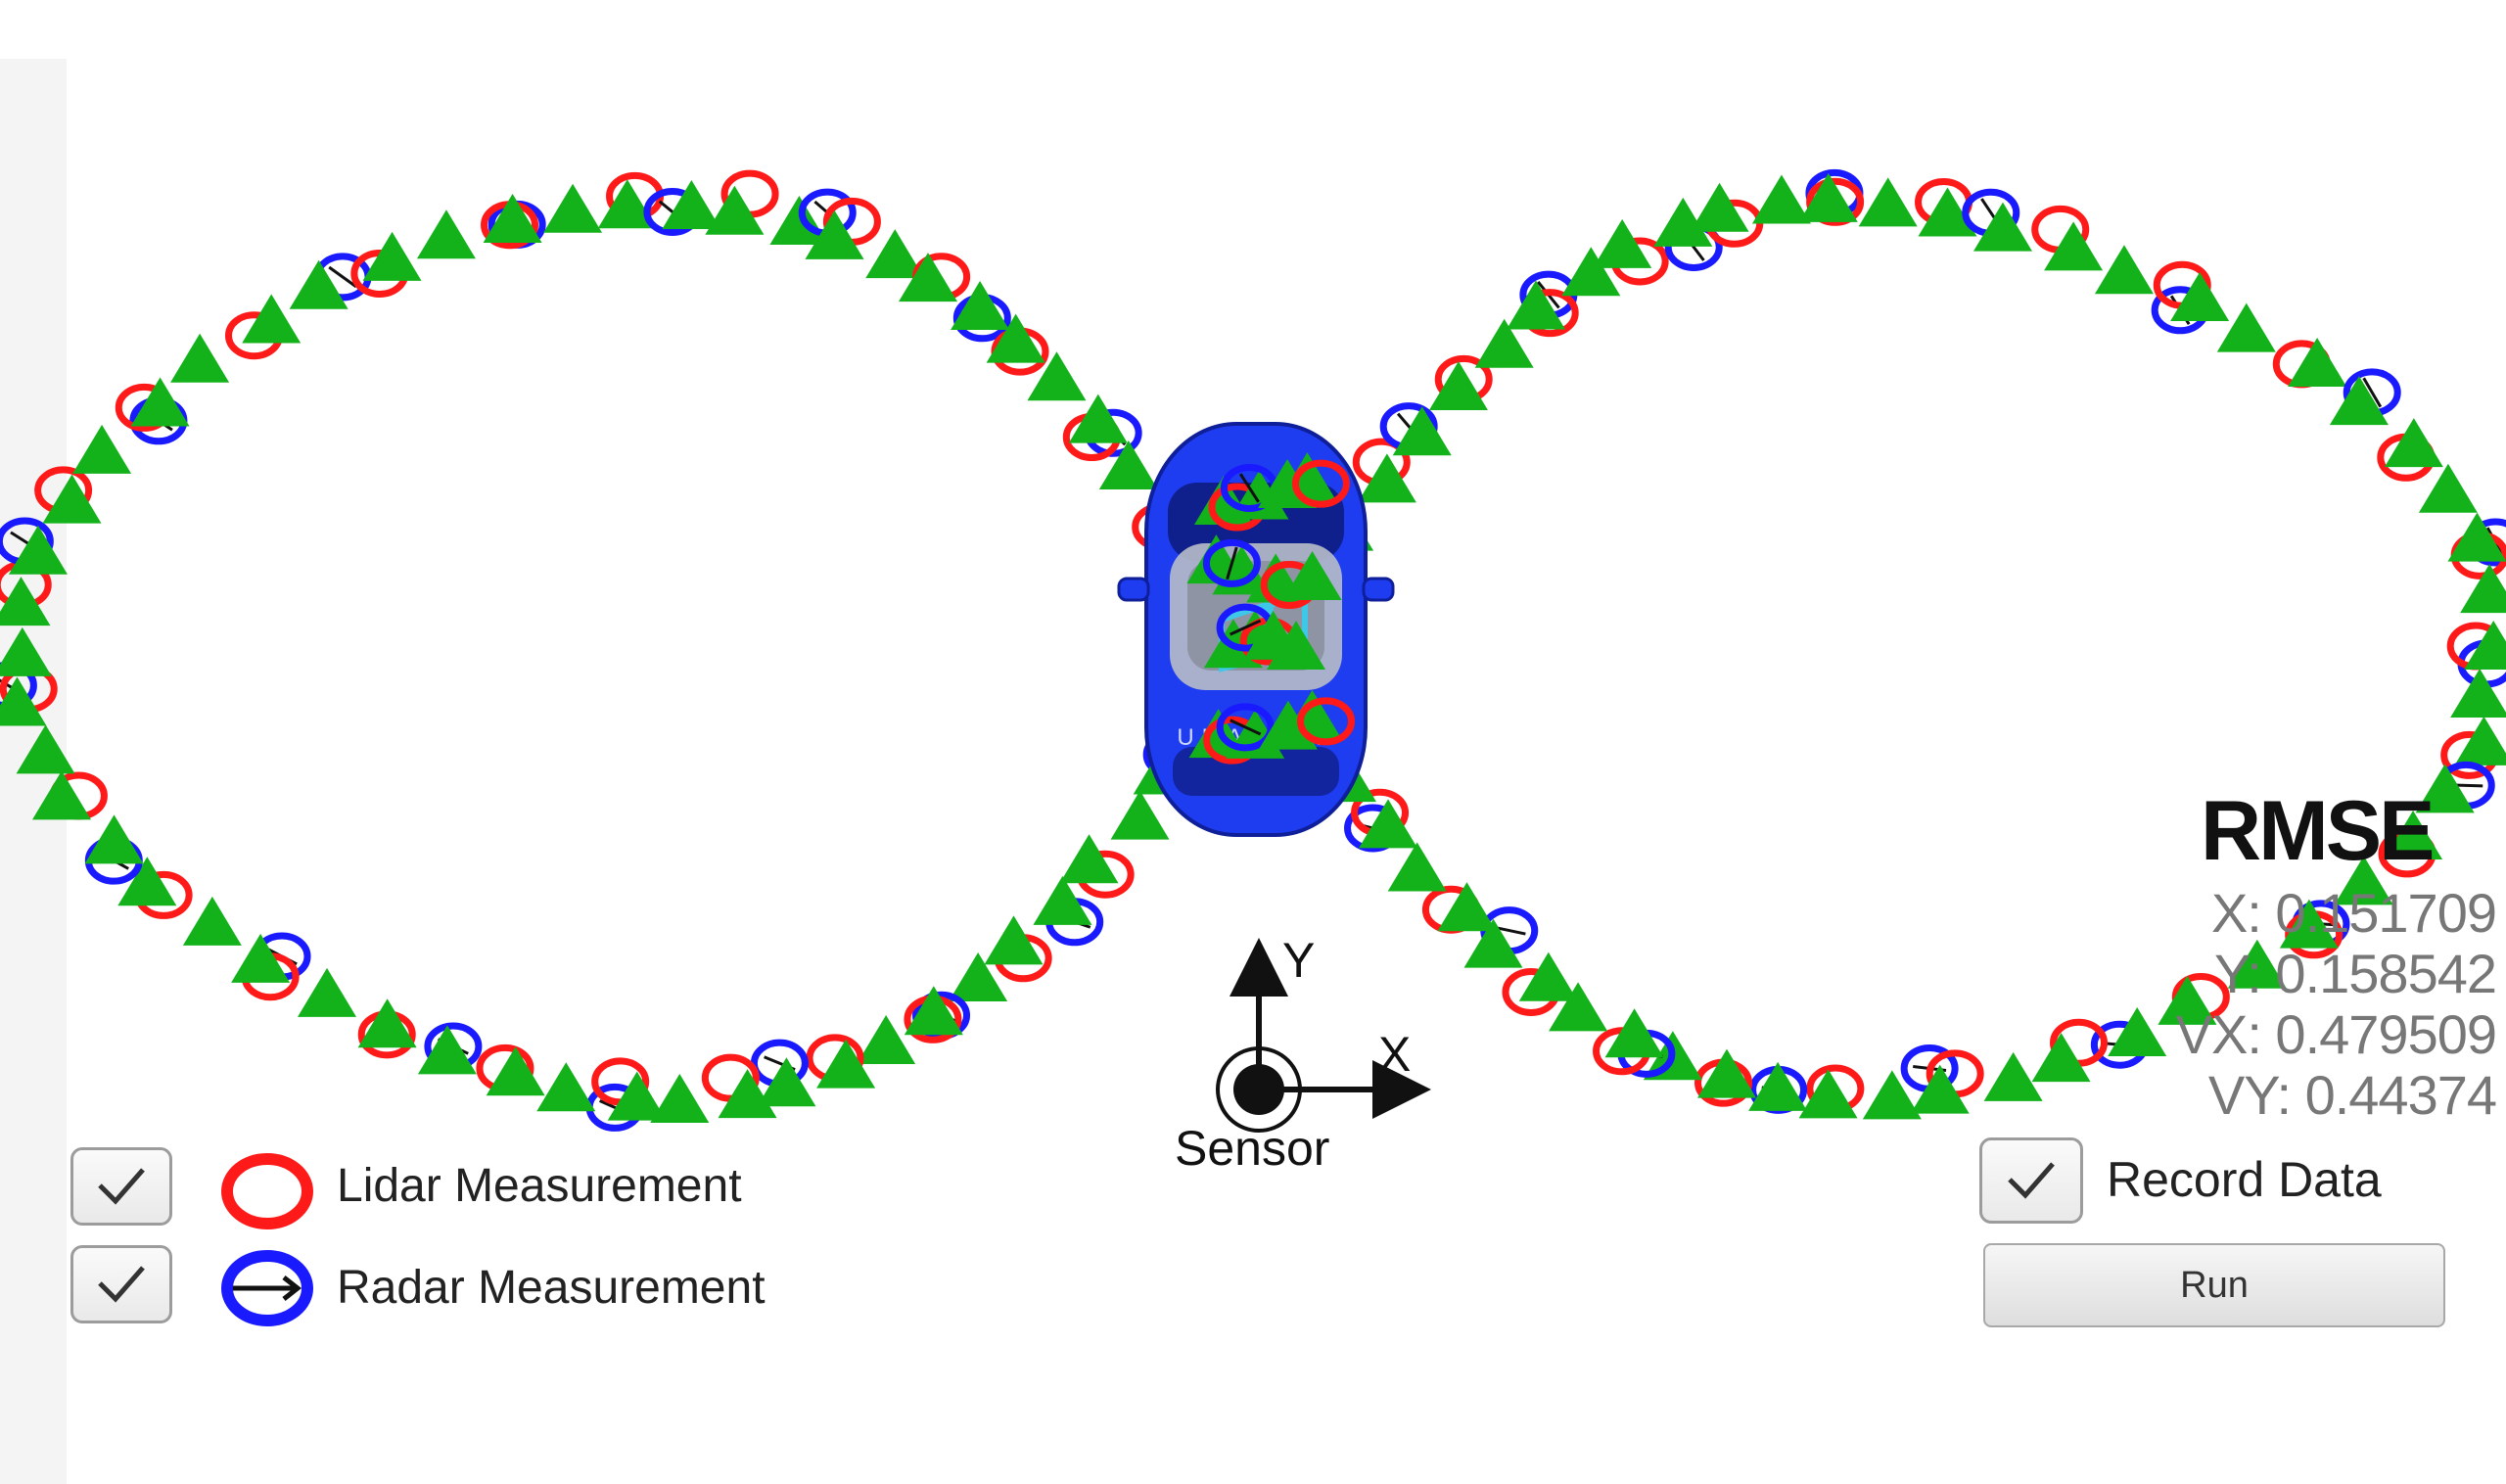 This screenshot has width=2506, height=1484. I want to click on x-axis-label: X, so click(1394, 1054).